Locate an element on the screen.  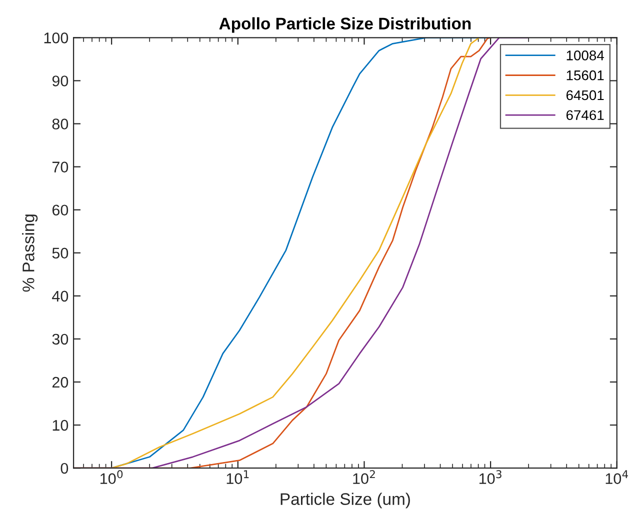
y-axis-title: % Passing is located at coordinates (30, 253).